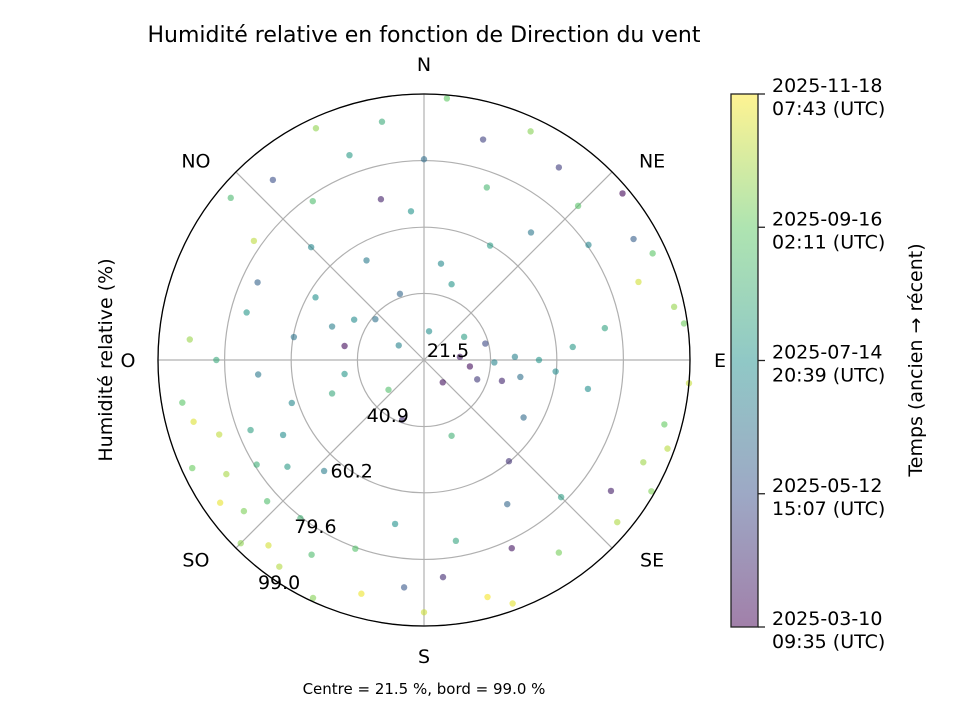 This screenshot has height=720, width=960. What do you see at coordinates (388, 416) in the screenshot?
I see `radial-tick-label: 40.9` at bounding box center [388, 416].